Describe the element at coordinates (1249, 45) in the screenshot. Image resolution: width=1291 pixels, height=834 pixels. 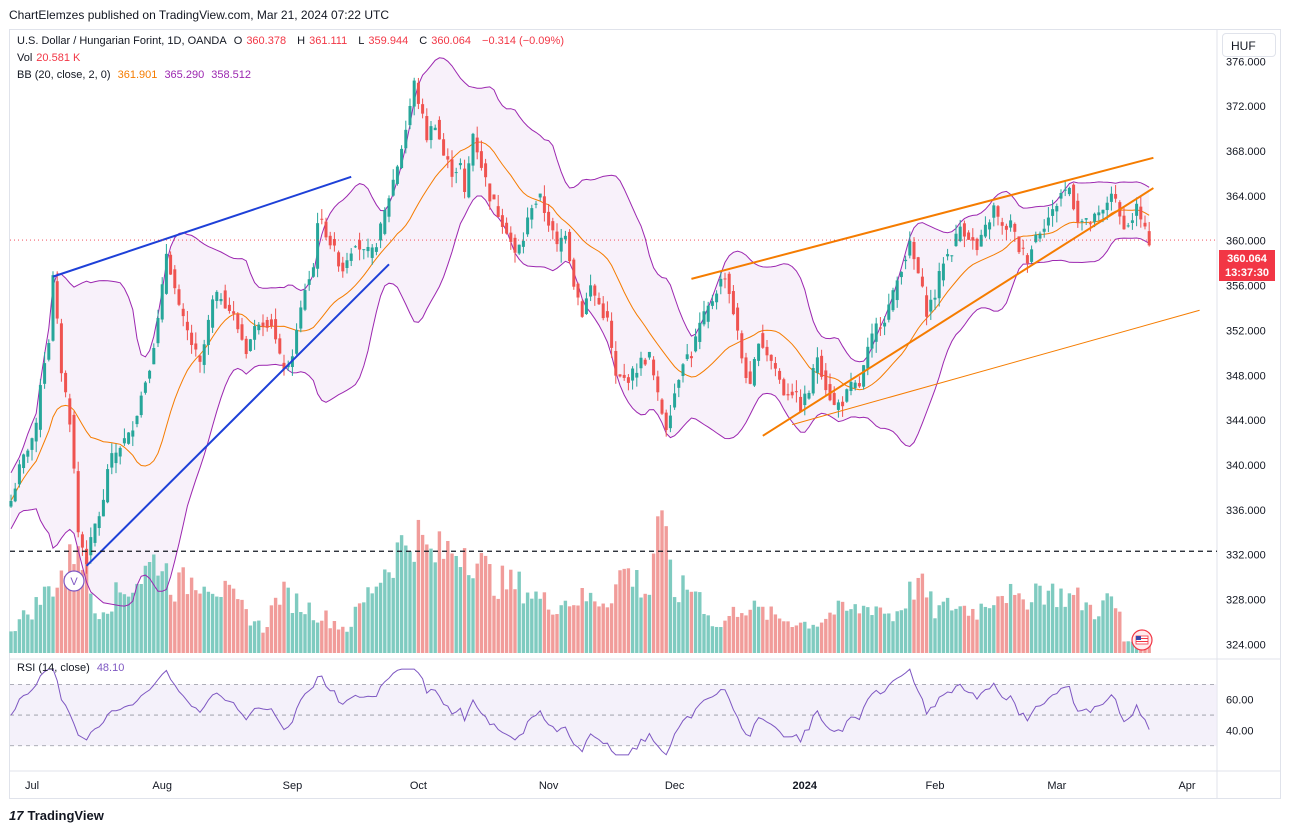
I see `currency-button: HUF` at that location.